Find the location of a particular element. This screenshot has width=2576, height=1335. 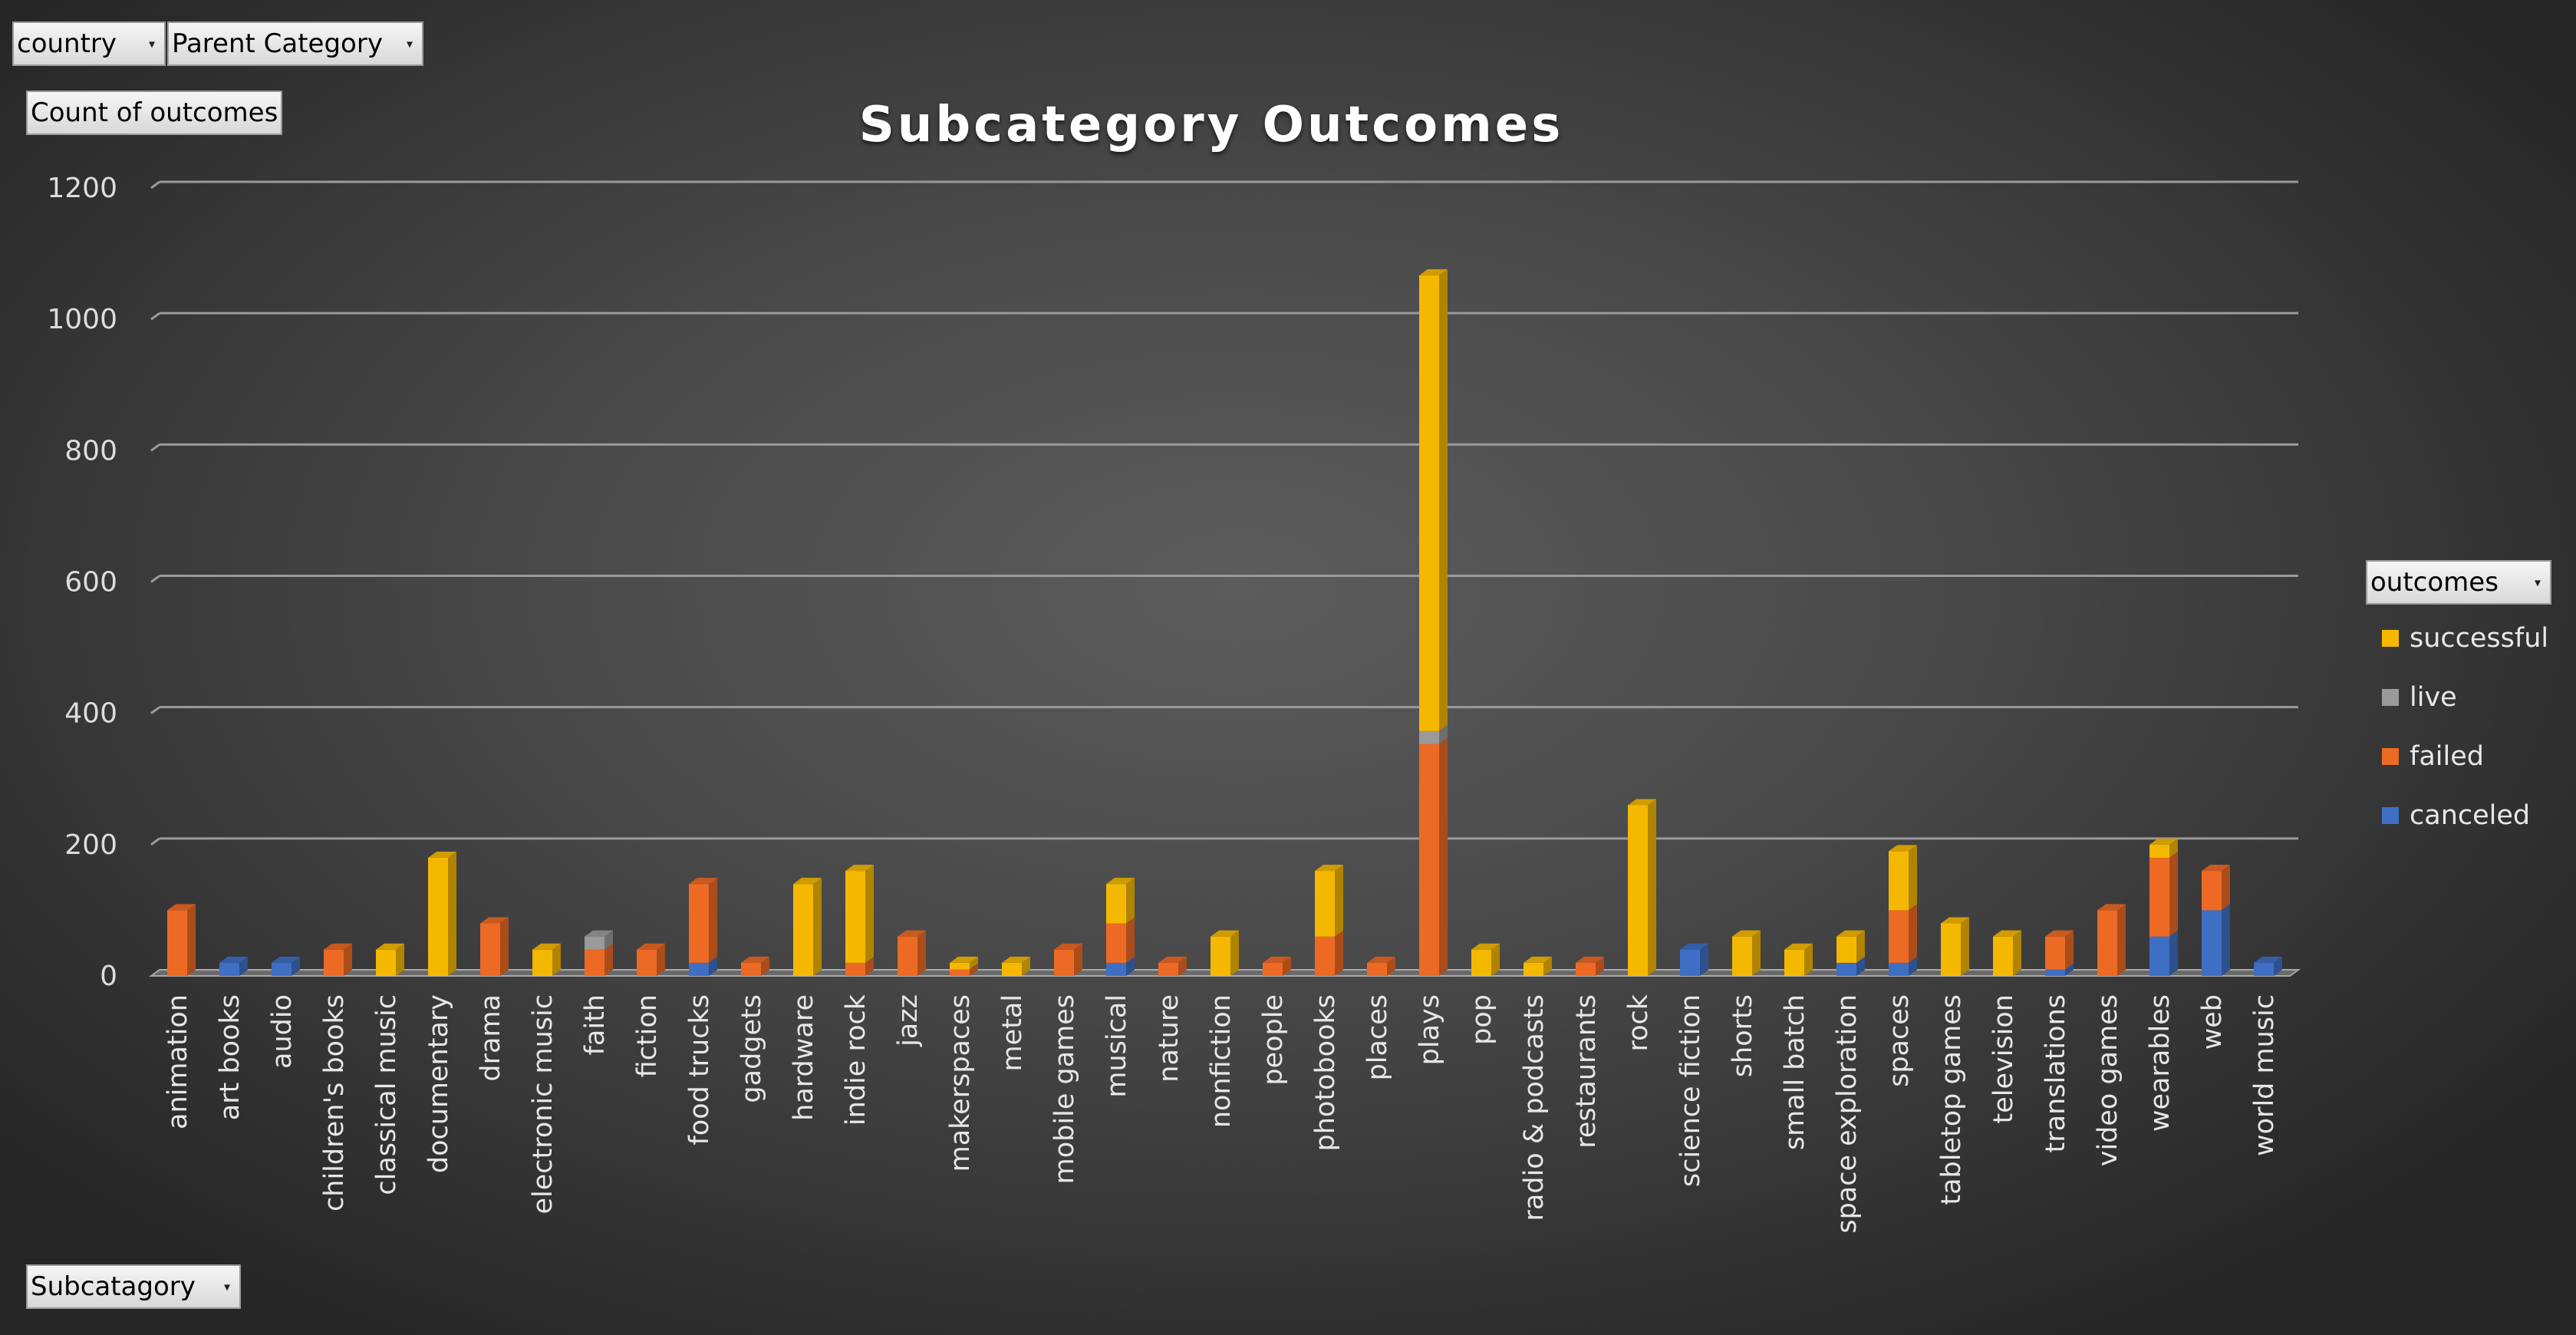

x-tick-label: pop is located at coordinates (1482, 1020).